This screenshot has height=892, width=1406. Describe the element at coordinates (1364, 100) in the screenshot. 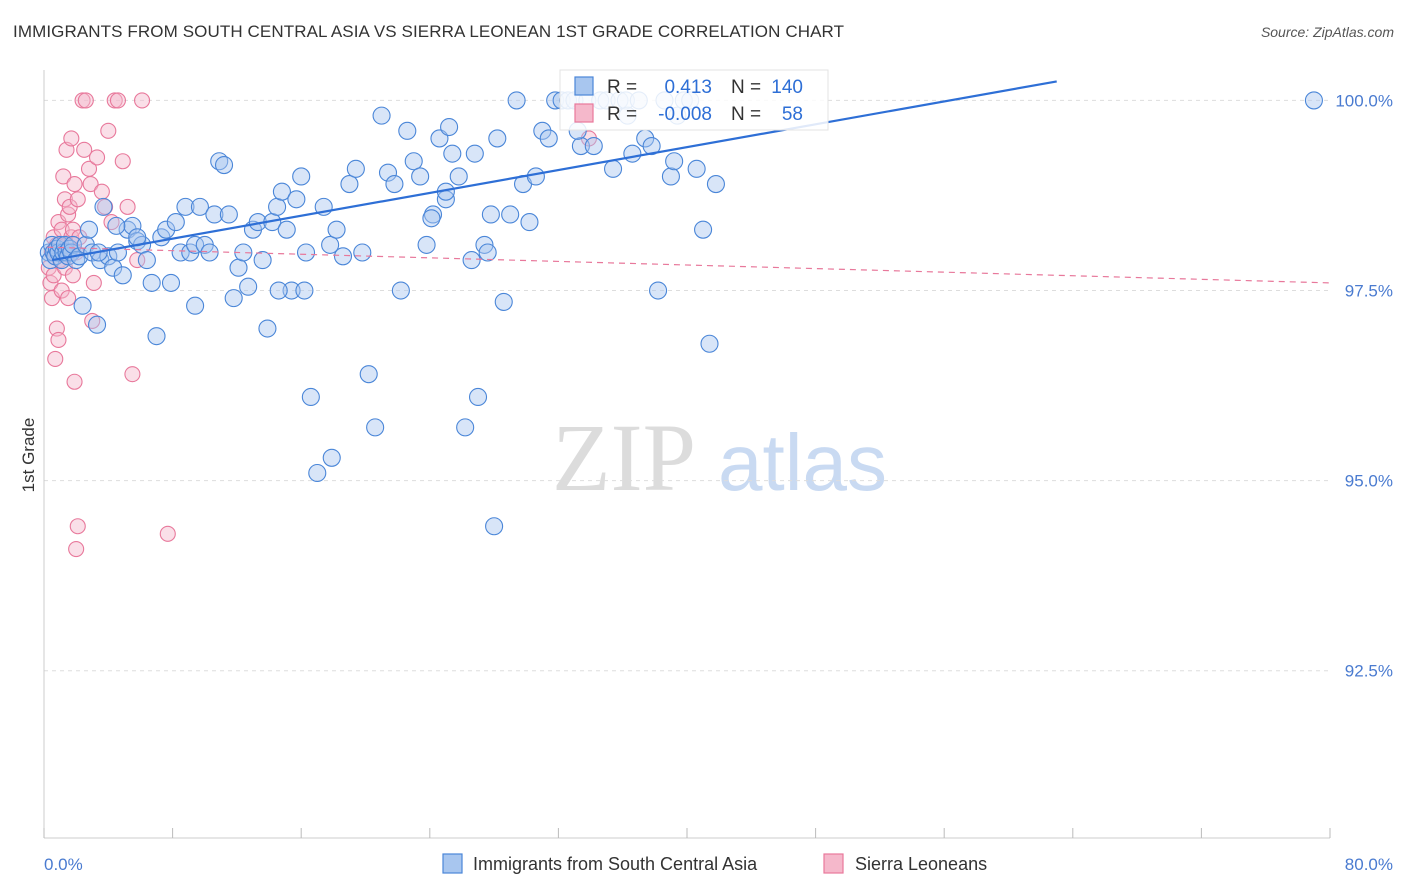

I see `y-tick-label: 100.0%` at that location.